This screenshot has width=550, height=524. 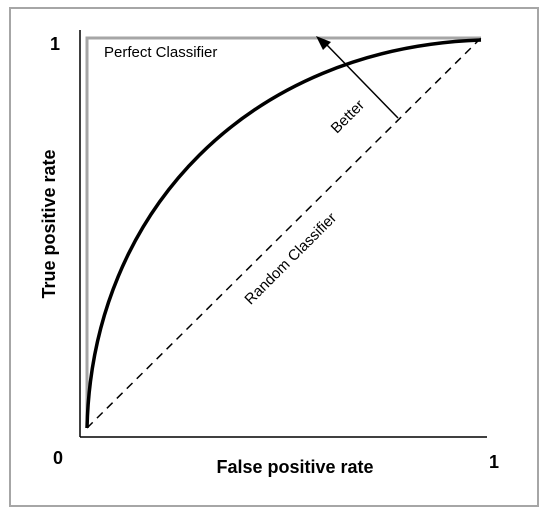 I want to click on x-max-label: 1, so click(x=494, y=462).